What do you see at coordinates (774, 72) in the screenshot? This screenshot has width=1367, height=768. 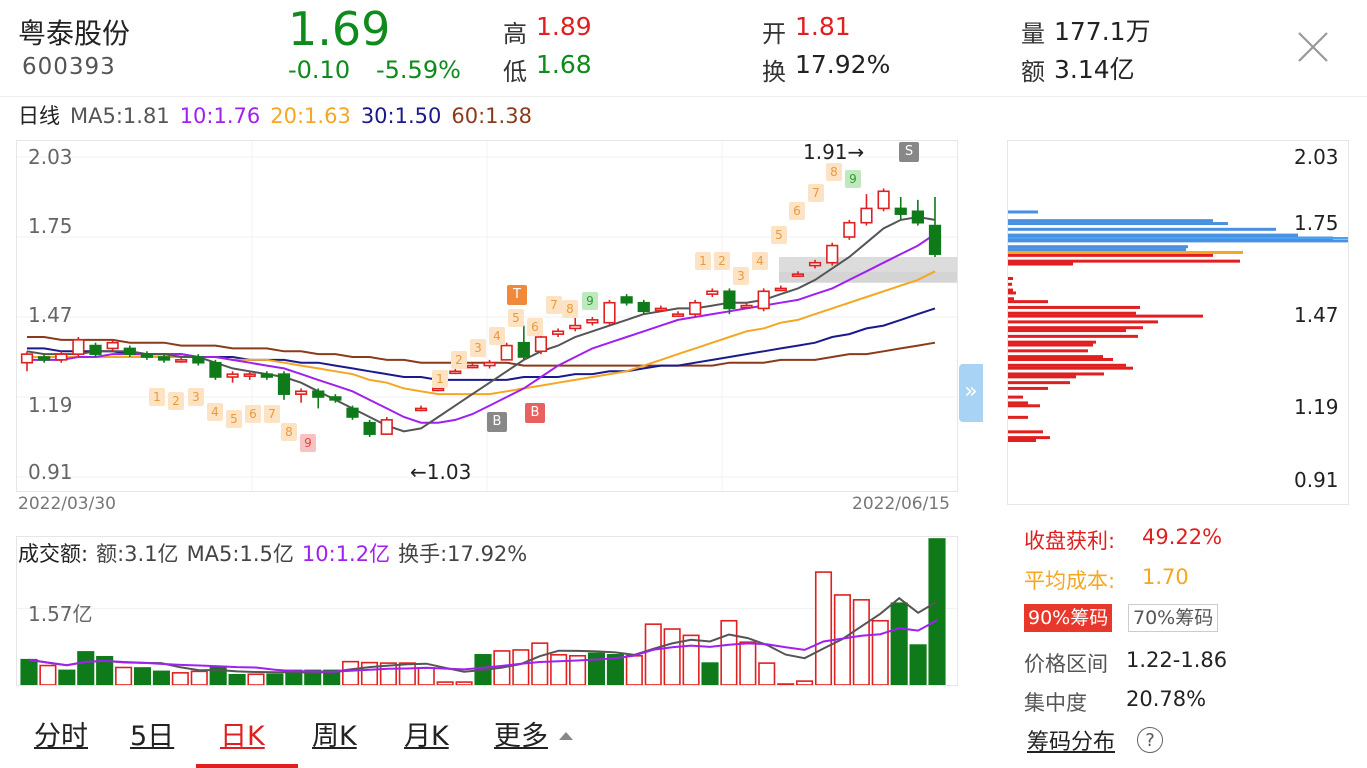 I see `turnover-label: 换` at bounding box center [774, 72].